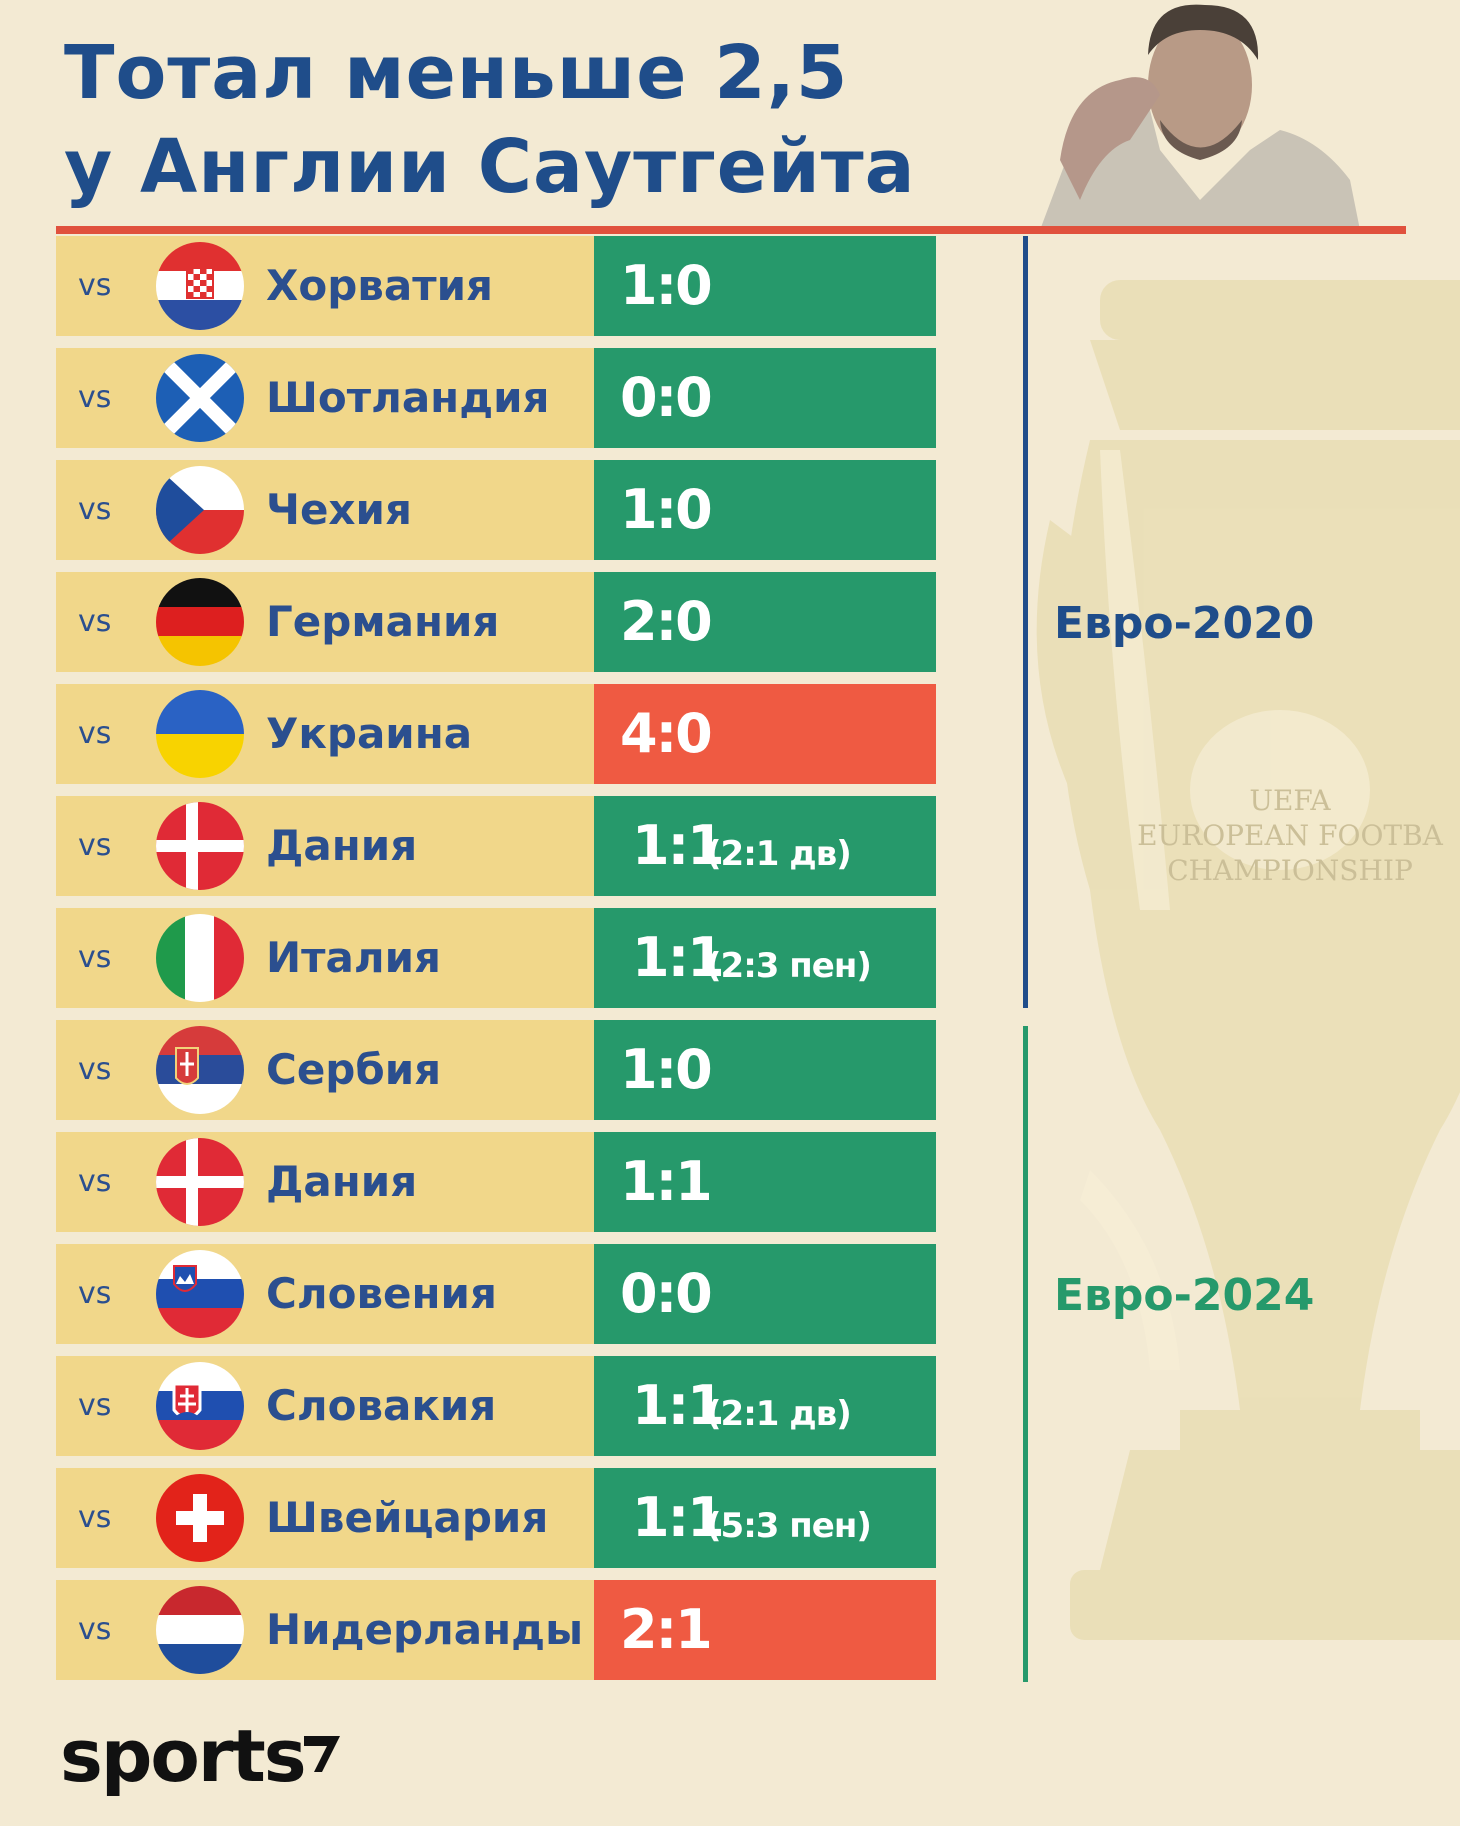 Image resolution: width=1460 pixels, height=1826 pixels. I want to click on match-row: vs Швейцария 1:1 (5:3 пен), so click(496, 1518).